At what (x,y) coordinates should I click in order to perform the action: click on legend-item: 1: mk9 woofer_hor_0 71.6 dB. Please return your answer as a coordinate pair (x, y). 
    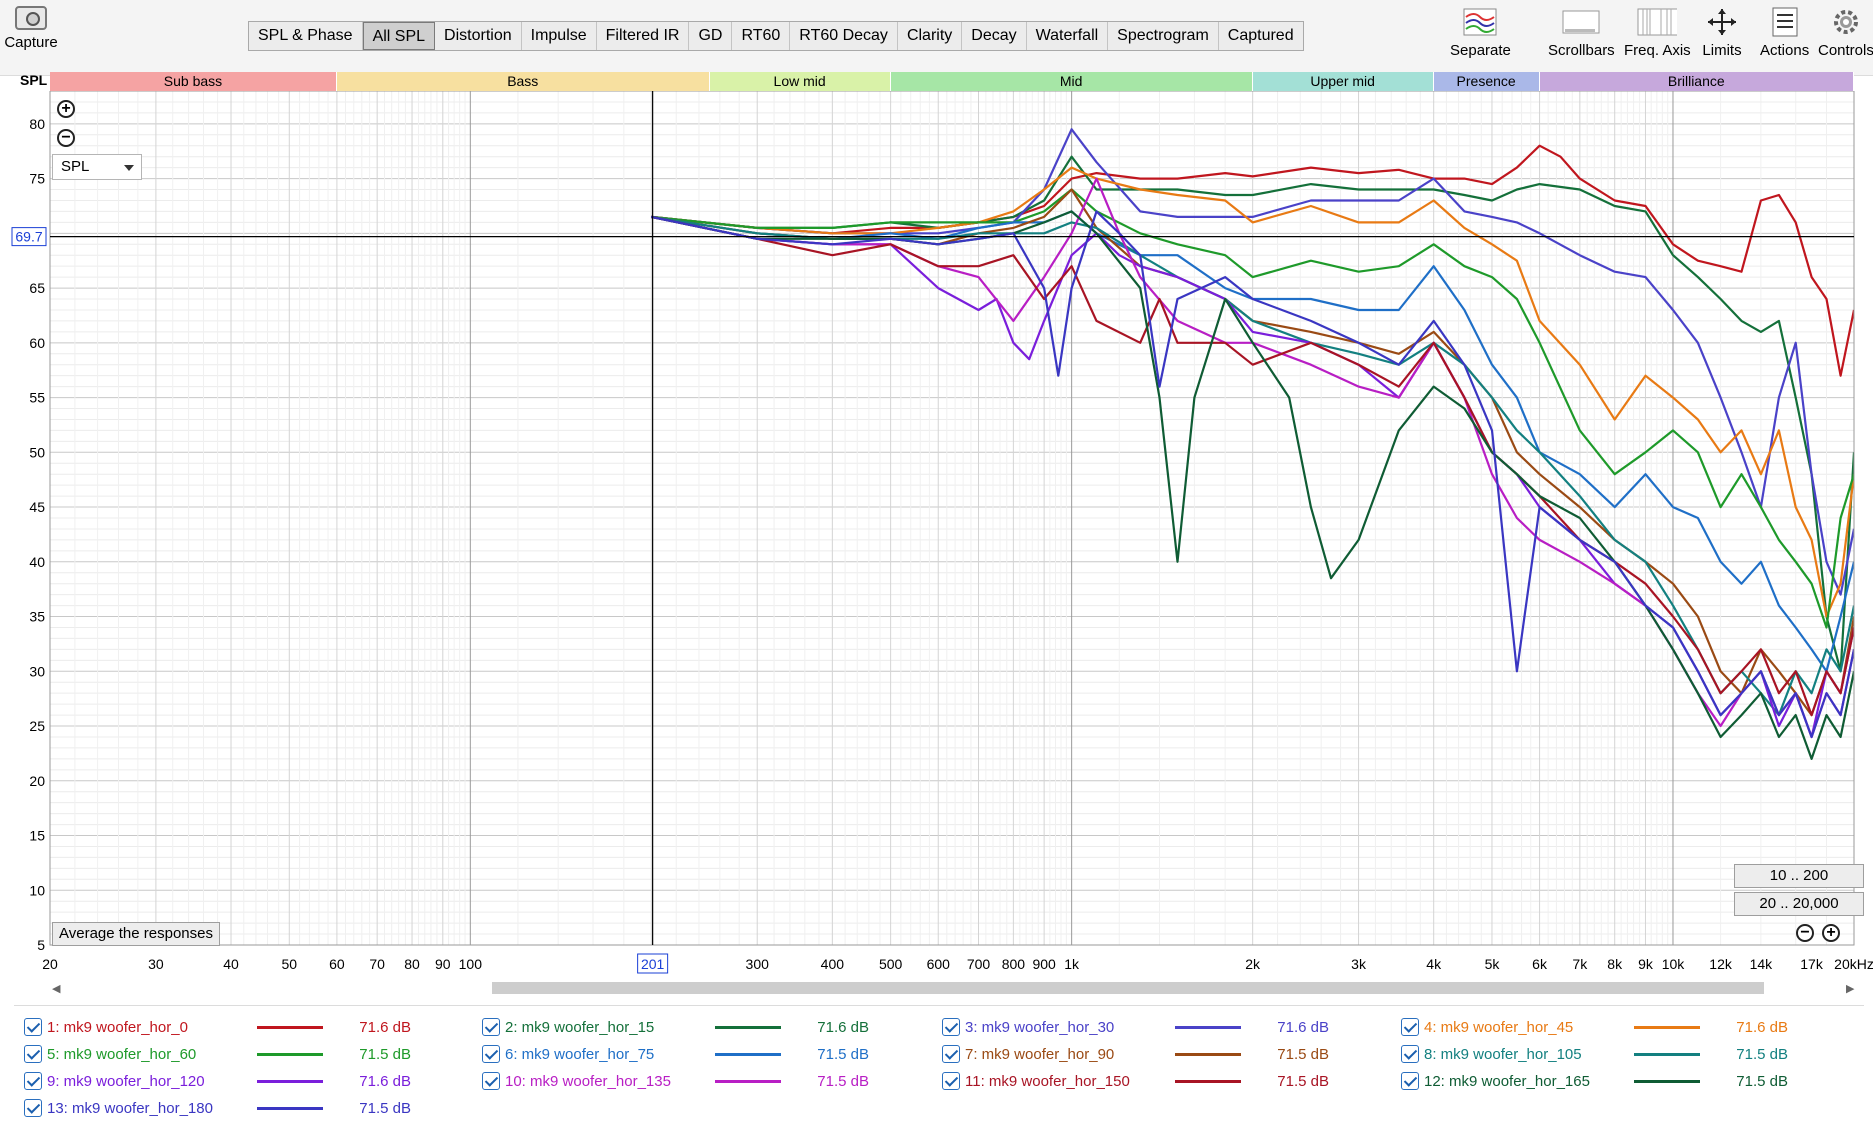
    Looking at the image, I should click on (217, 1027).